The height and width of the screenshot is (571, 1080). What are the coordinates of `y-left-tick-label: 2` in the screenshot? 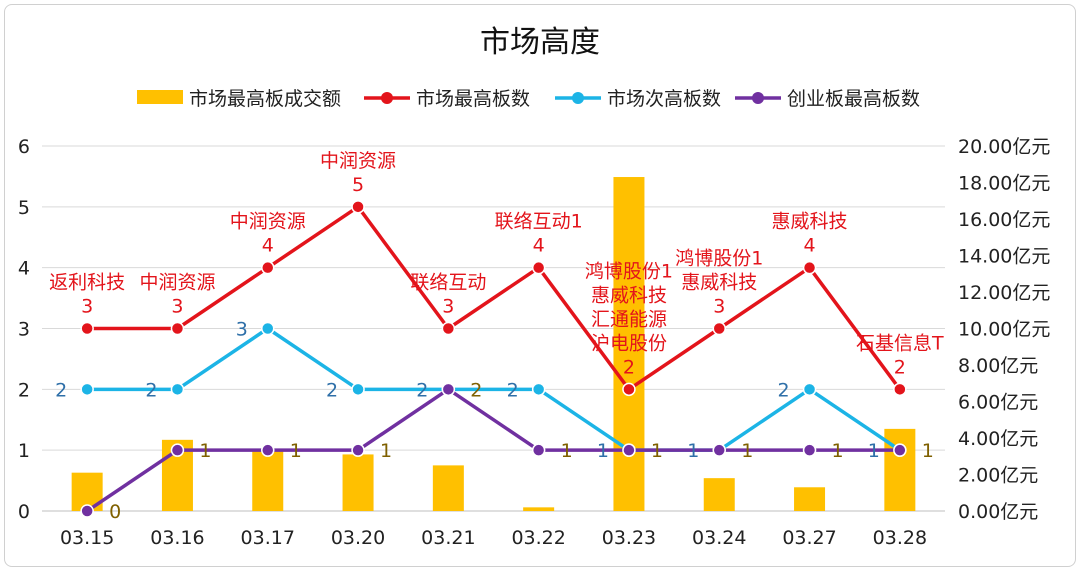 It's located at (24, 390).